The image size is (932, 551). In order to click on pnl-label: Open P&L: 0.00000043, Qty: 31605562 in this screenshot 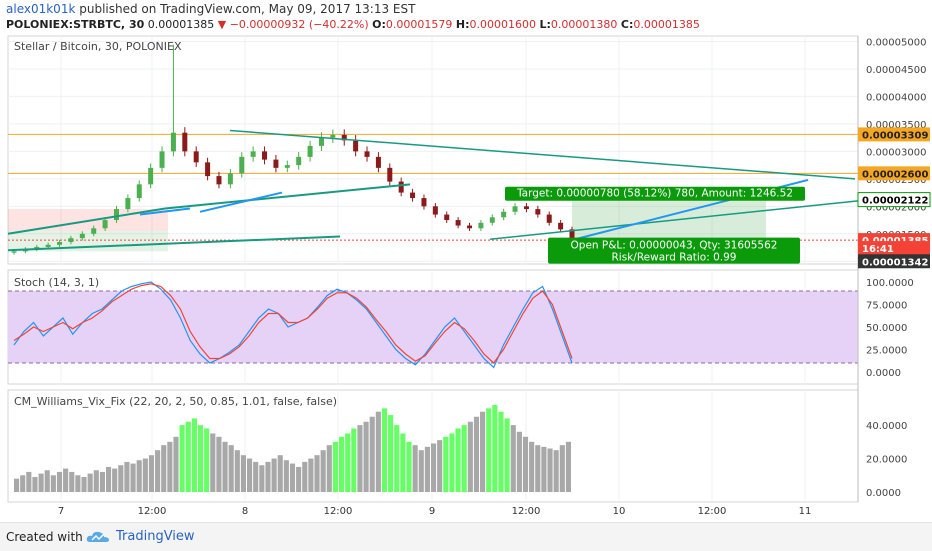, I will do `click(674, 246)`.